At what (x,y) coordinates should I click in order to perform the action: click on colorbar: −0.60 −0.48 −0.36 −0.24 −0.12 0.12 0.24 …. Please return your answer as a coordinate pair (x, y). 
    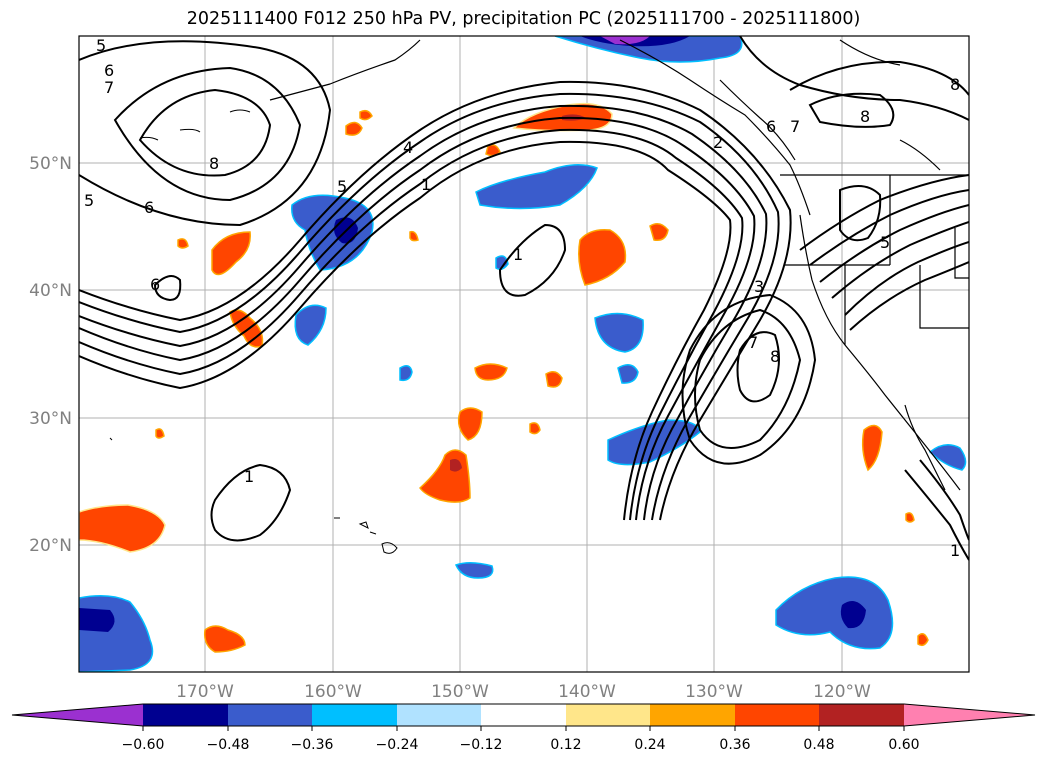
    Looking at the image, I should click on (523, 728).